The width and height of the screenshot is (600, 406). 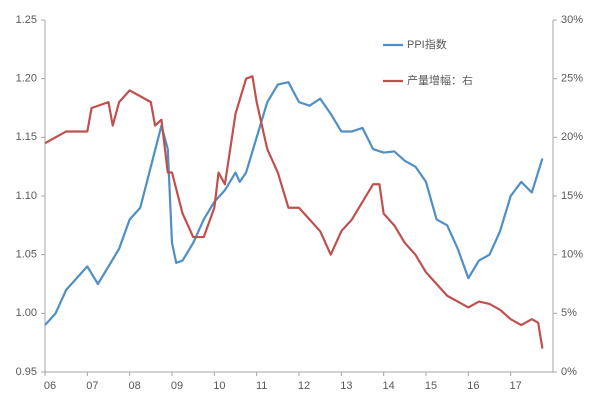 What do you see at coordinates (572, 255) in the screenshot?
I see `y2-tick-label: 10%` at bounding box center [572, 255].